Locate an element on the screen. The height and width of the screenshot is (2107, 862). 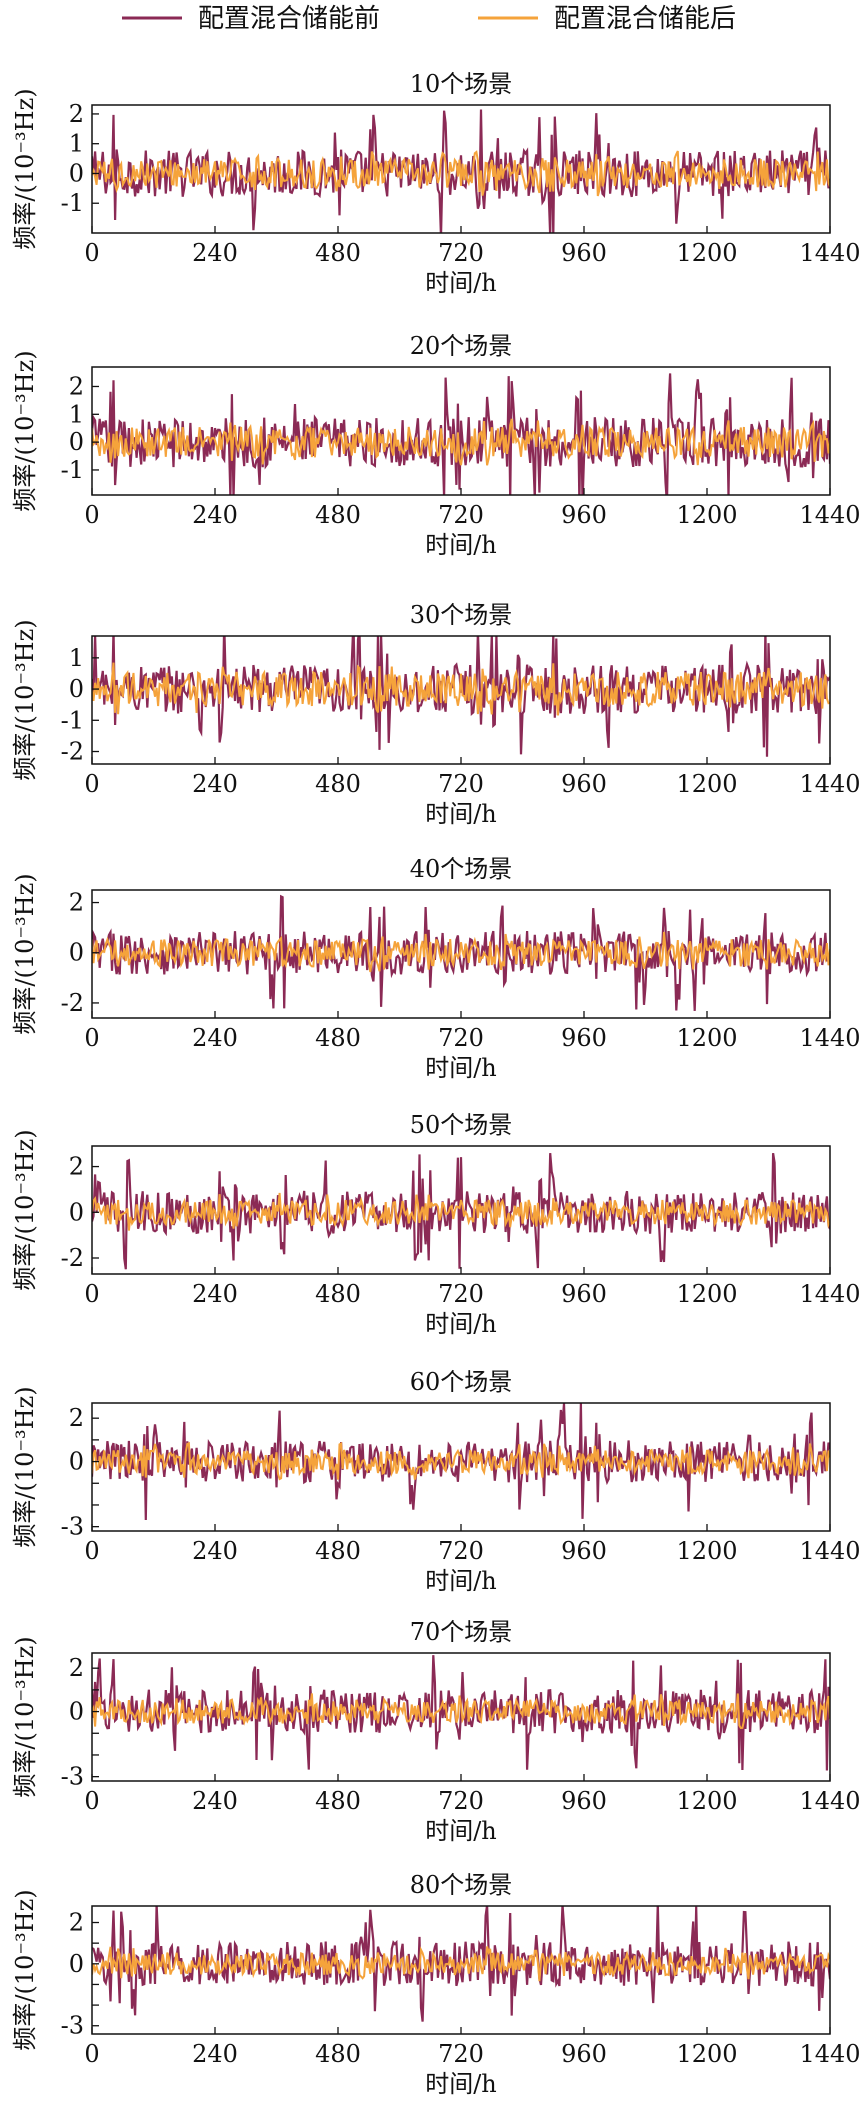
panel-title: 30个场景 is located at coordinates (461, 615).